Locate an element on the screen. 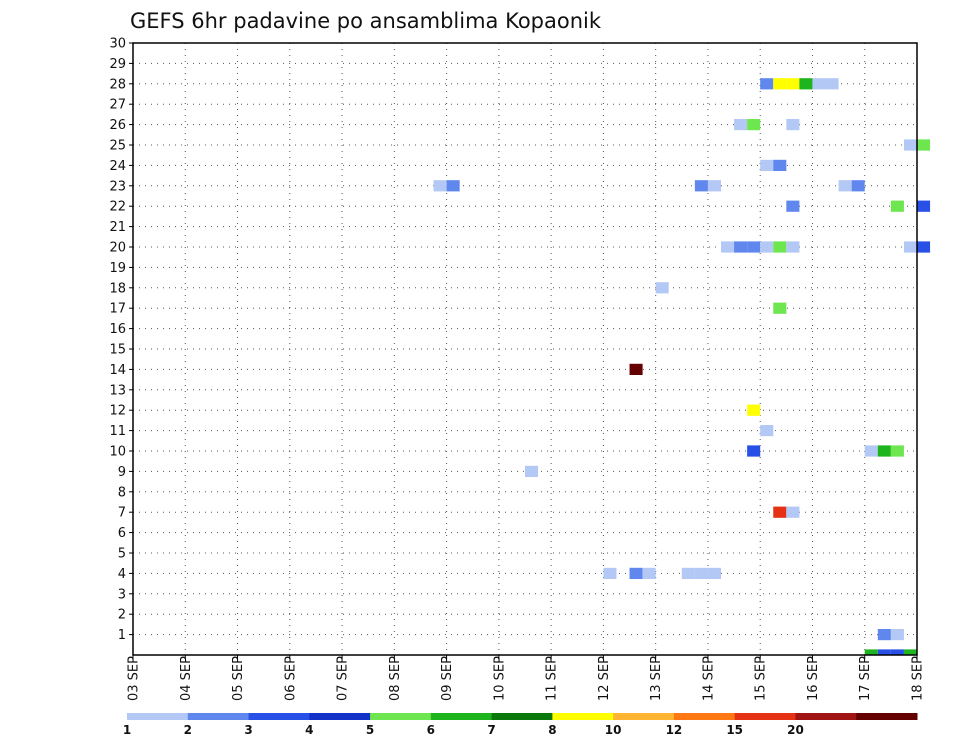 This screenshot has width=960, height=742. y-tick-label: 20 is located at coordinates (117, 248).